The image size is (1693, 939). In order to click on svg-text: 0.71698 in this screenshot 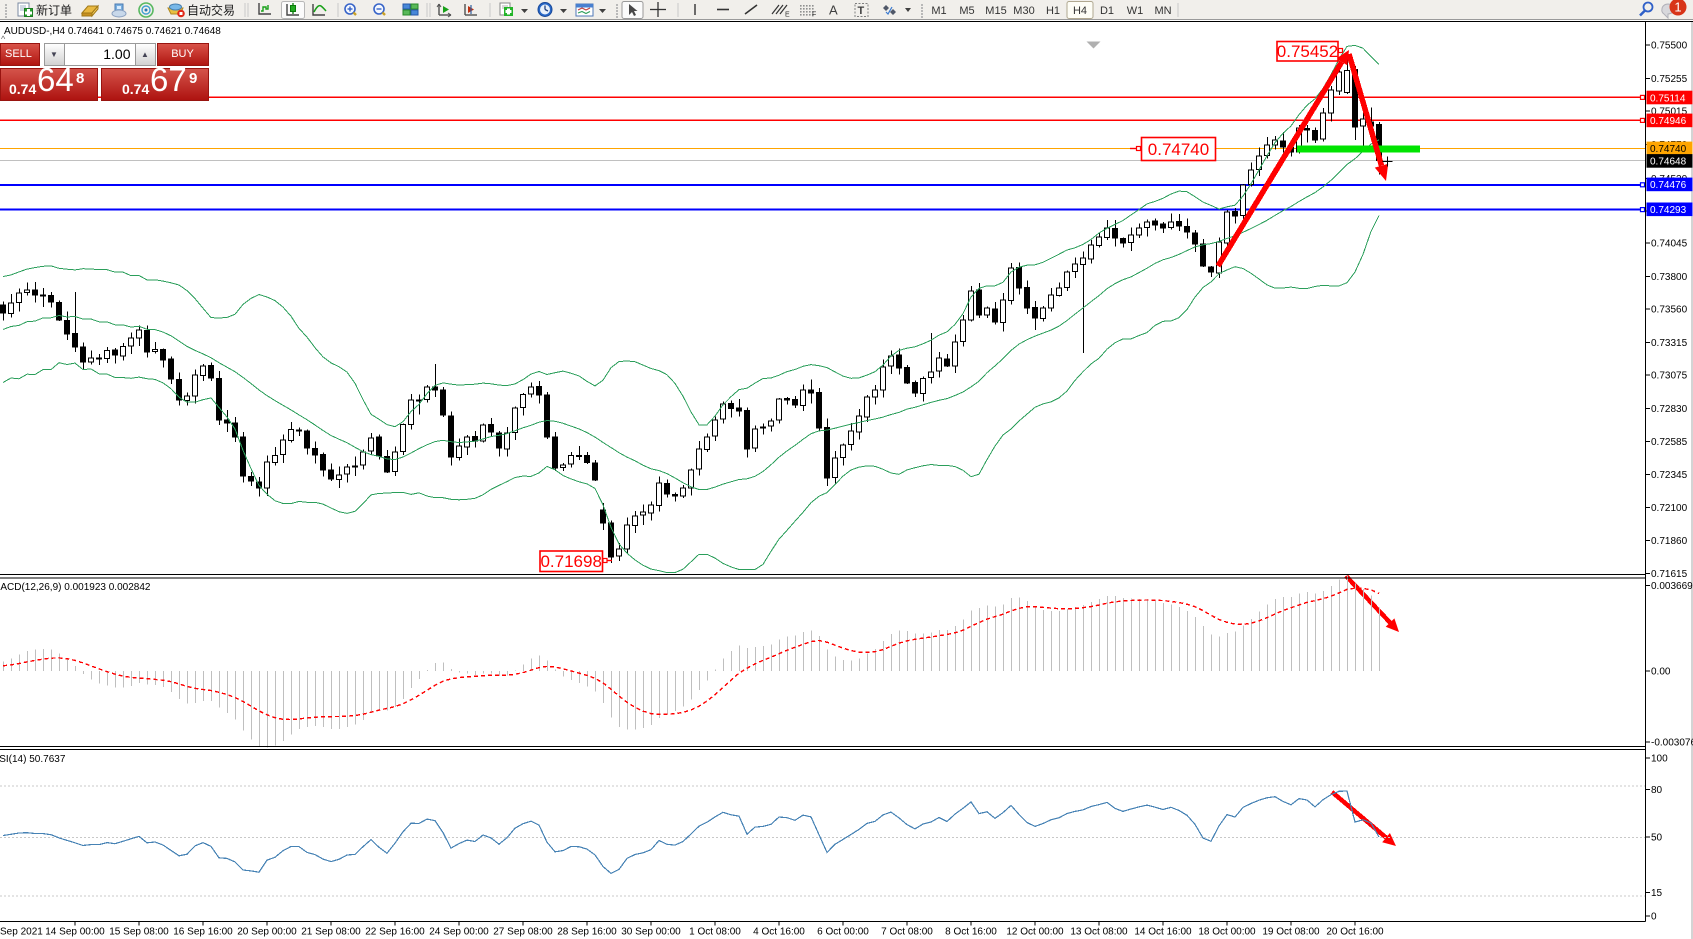, I will do `click(570, 561)`.